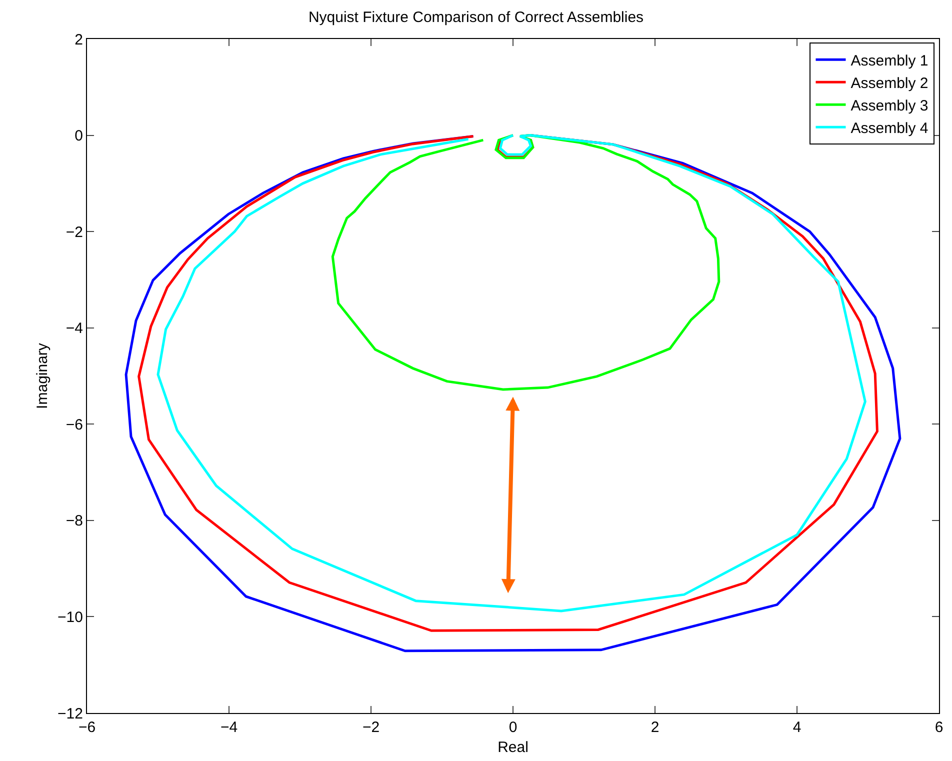 The image size is (952, 761). I want to click on x-tick-label: 2, so click(655, 727).